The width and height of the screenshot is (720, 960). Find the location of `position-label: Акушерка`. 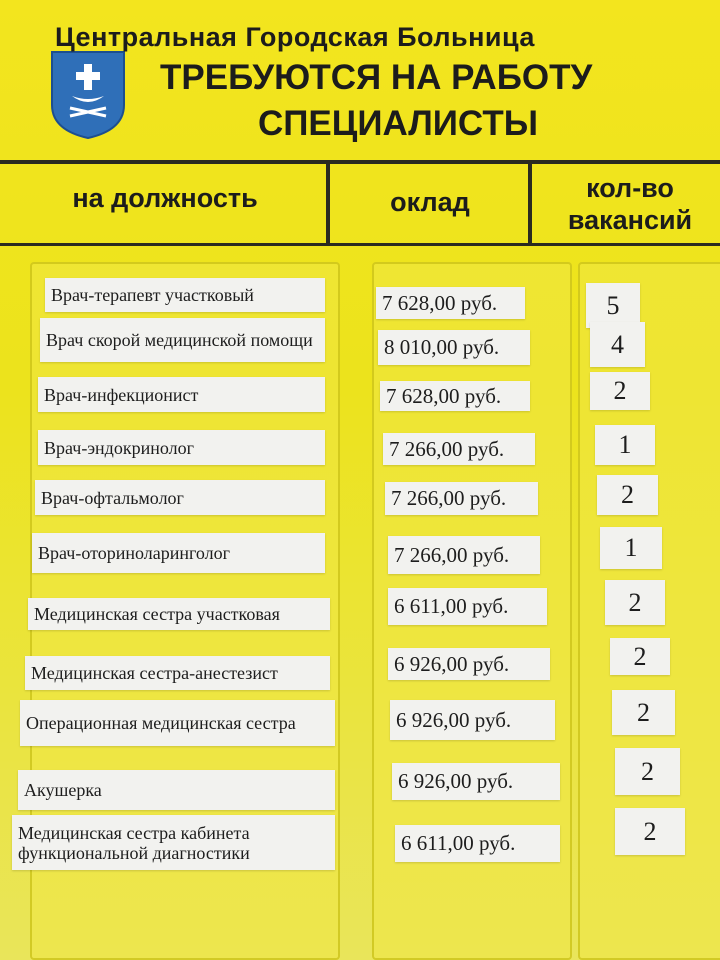

position-label: Акушерка is located at coordinates (176, 790).